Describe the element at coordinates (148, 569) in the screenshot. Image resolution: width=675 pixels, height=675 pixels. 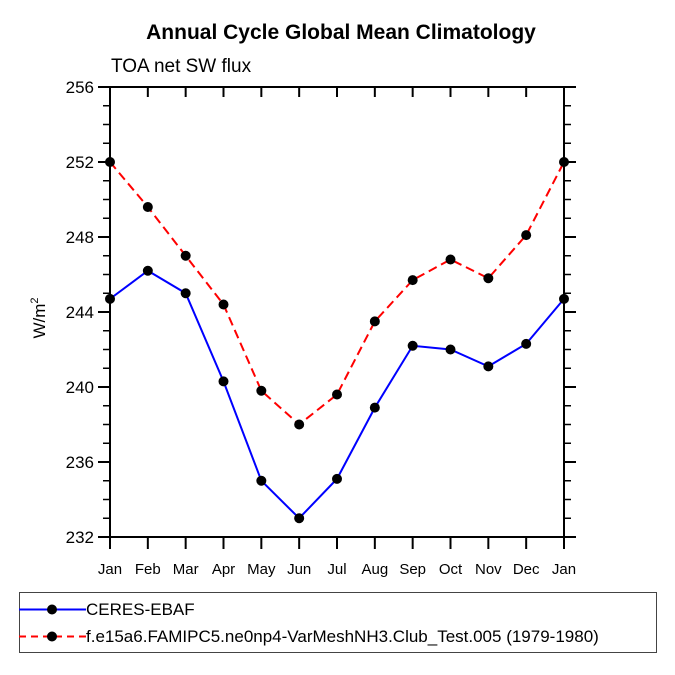
I see `x-tick-label: Feb` at that location.